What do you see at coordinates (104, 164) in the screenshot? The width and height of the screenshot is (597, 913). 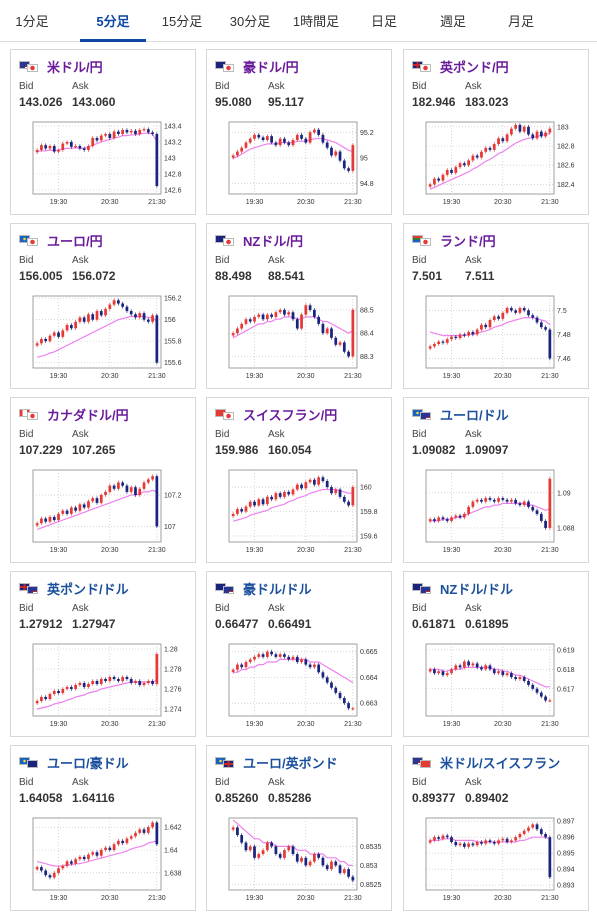 I see `mini-candlestick-chart: 143.4 143.2 143 142.8 142.6 19:30 20:30 21:30` at bounding box center [104, 164].